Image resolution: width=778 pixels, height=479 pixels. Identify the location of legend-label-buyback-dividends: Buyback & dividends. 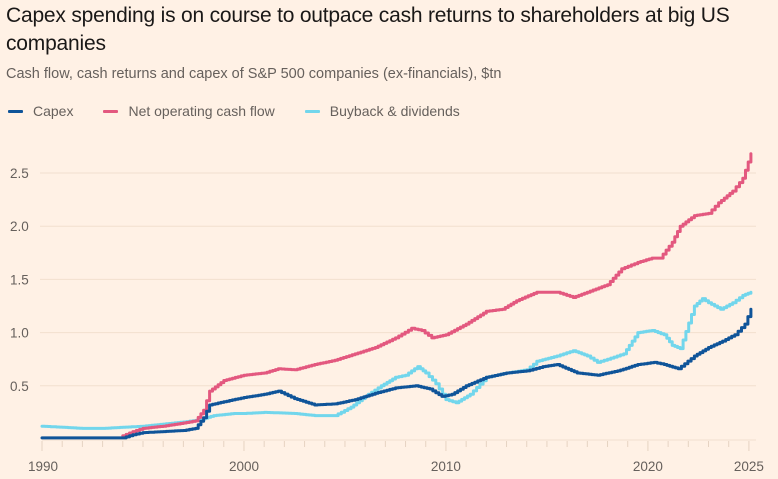
(394, 111).